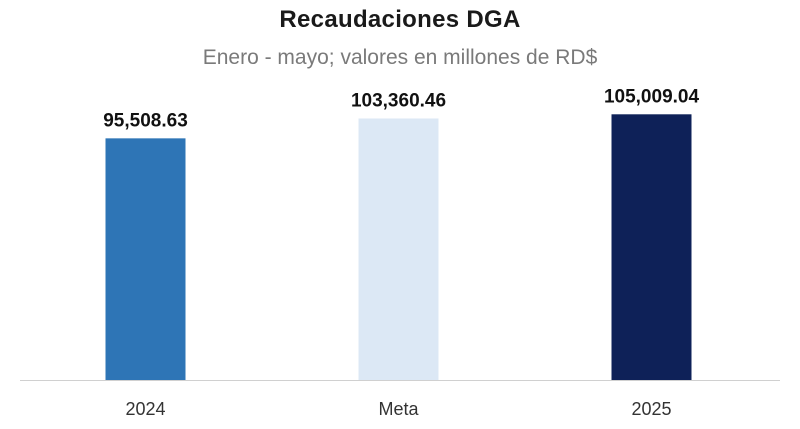  I want to click on bar-2024, so click(145, 259).